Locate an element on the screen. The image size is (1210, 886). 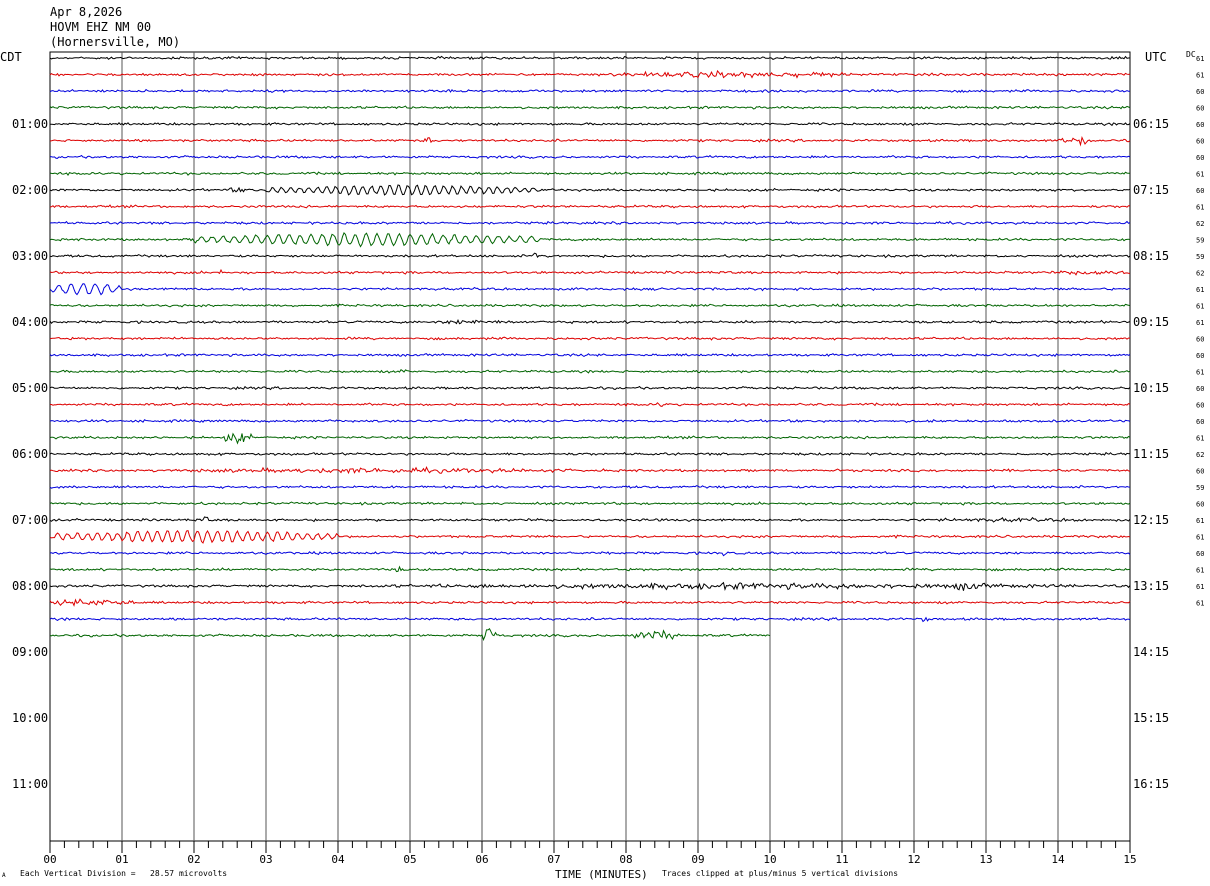
x-tick-label: 13 is located at coordinates (985, 859).